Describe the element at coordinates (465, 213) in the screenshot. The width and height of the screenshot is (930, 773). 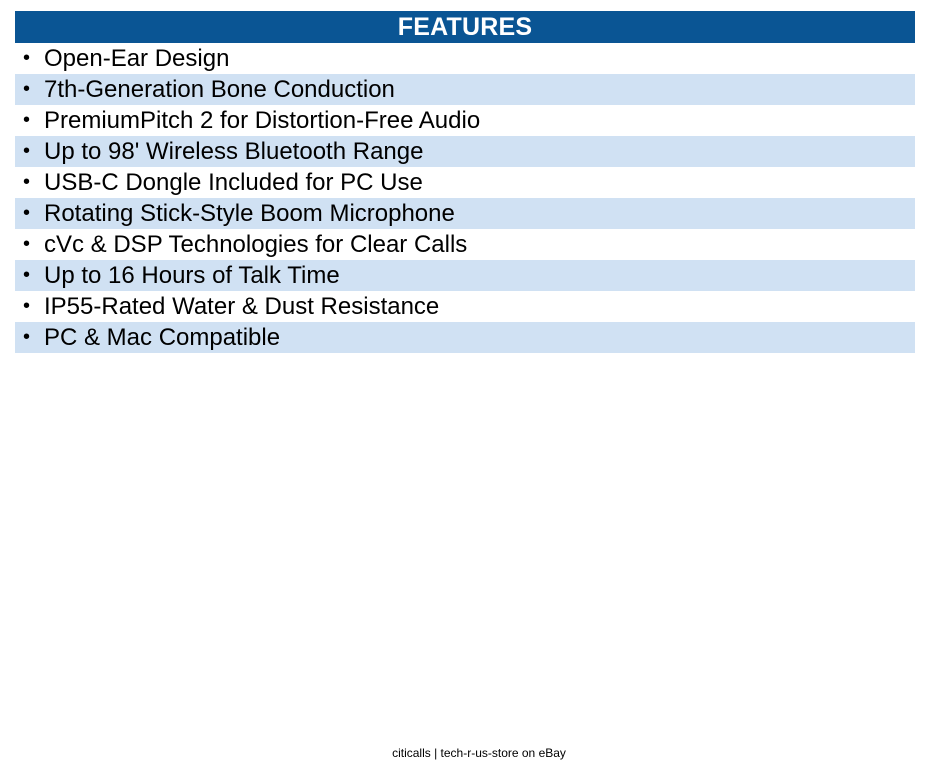
I see `feature-item: • Rotating Stick-Style Boom Microphone` at that location.